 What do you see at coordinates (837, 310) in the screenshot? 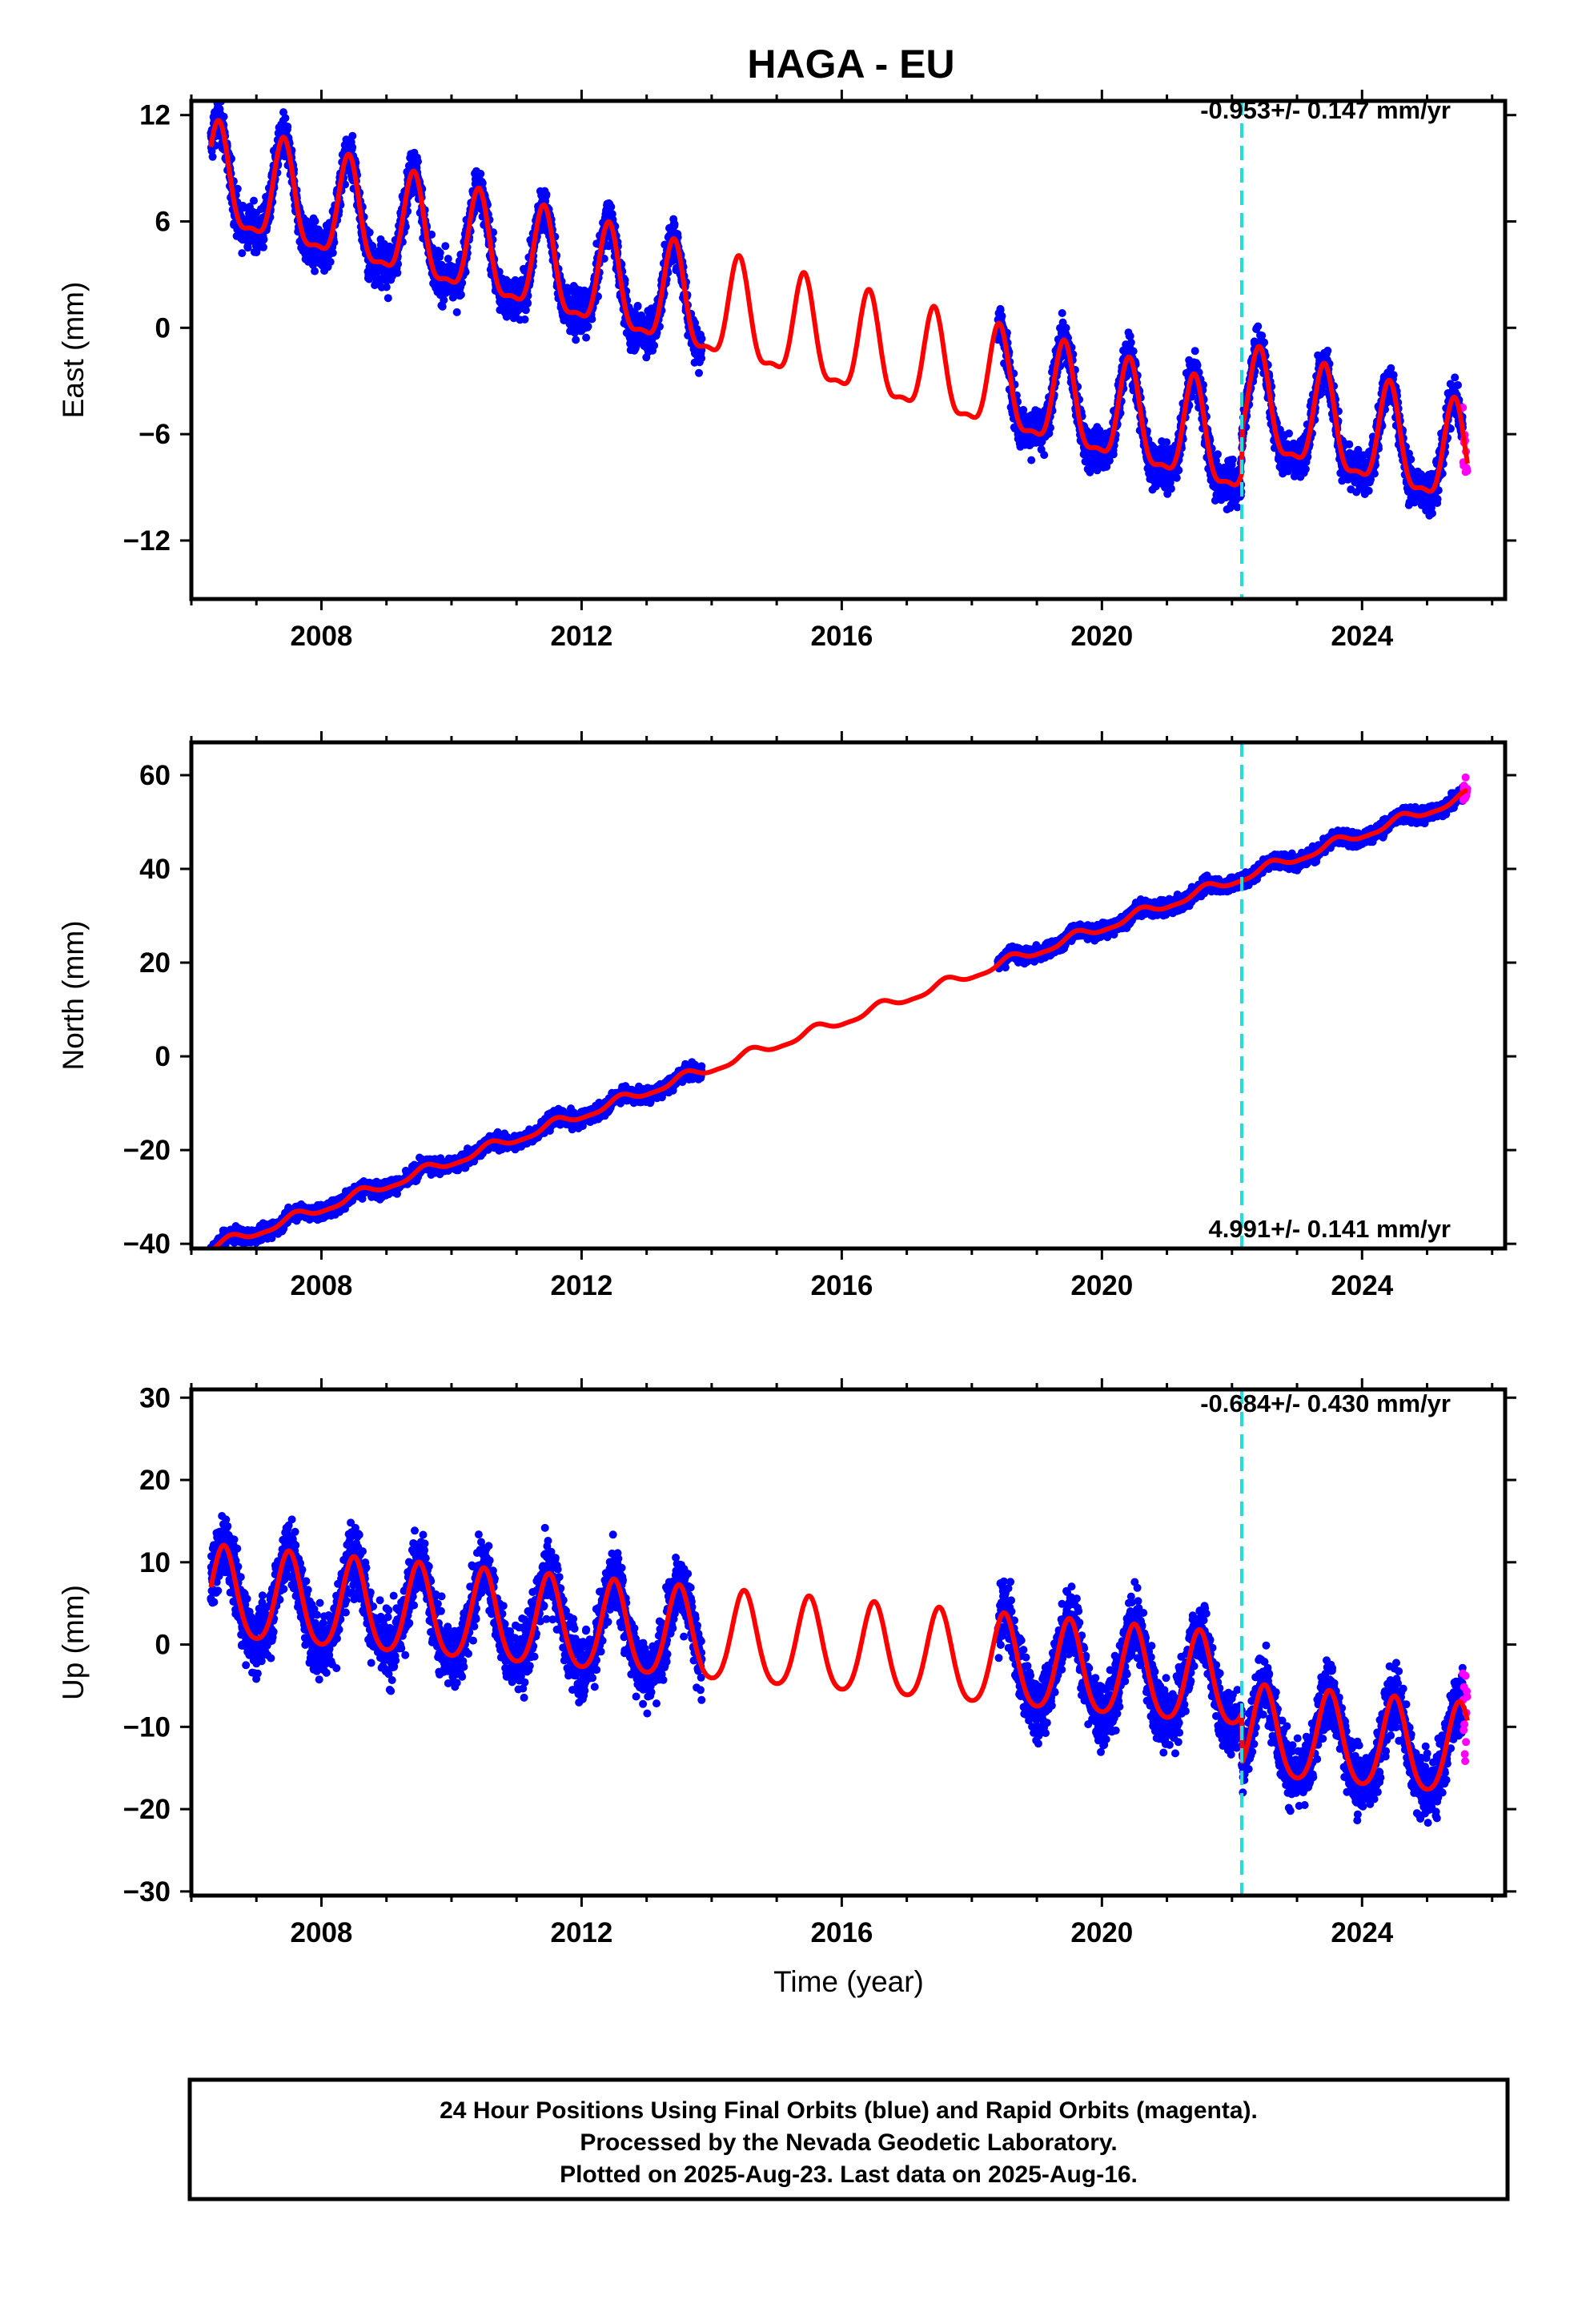
I see `final-orbit-points` at bounding box center [837, 310].